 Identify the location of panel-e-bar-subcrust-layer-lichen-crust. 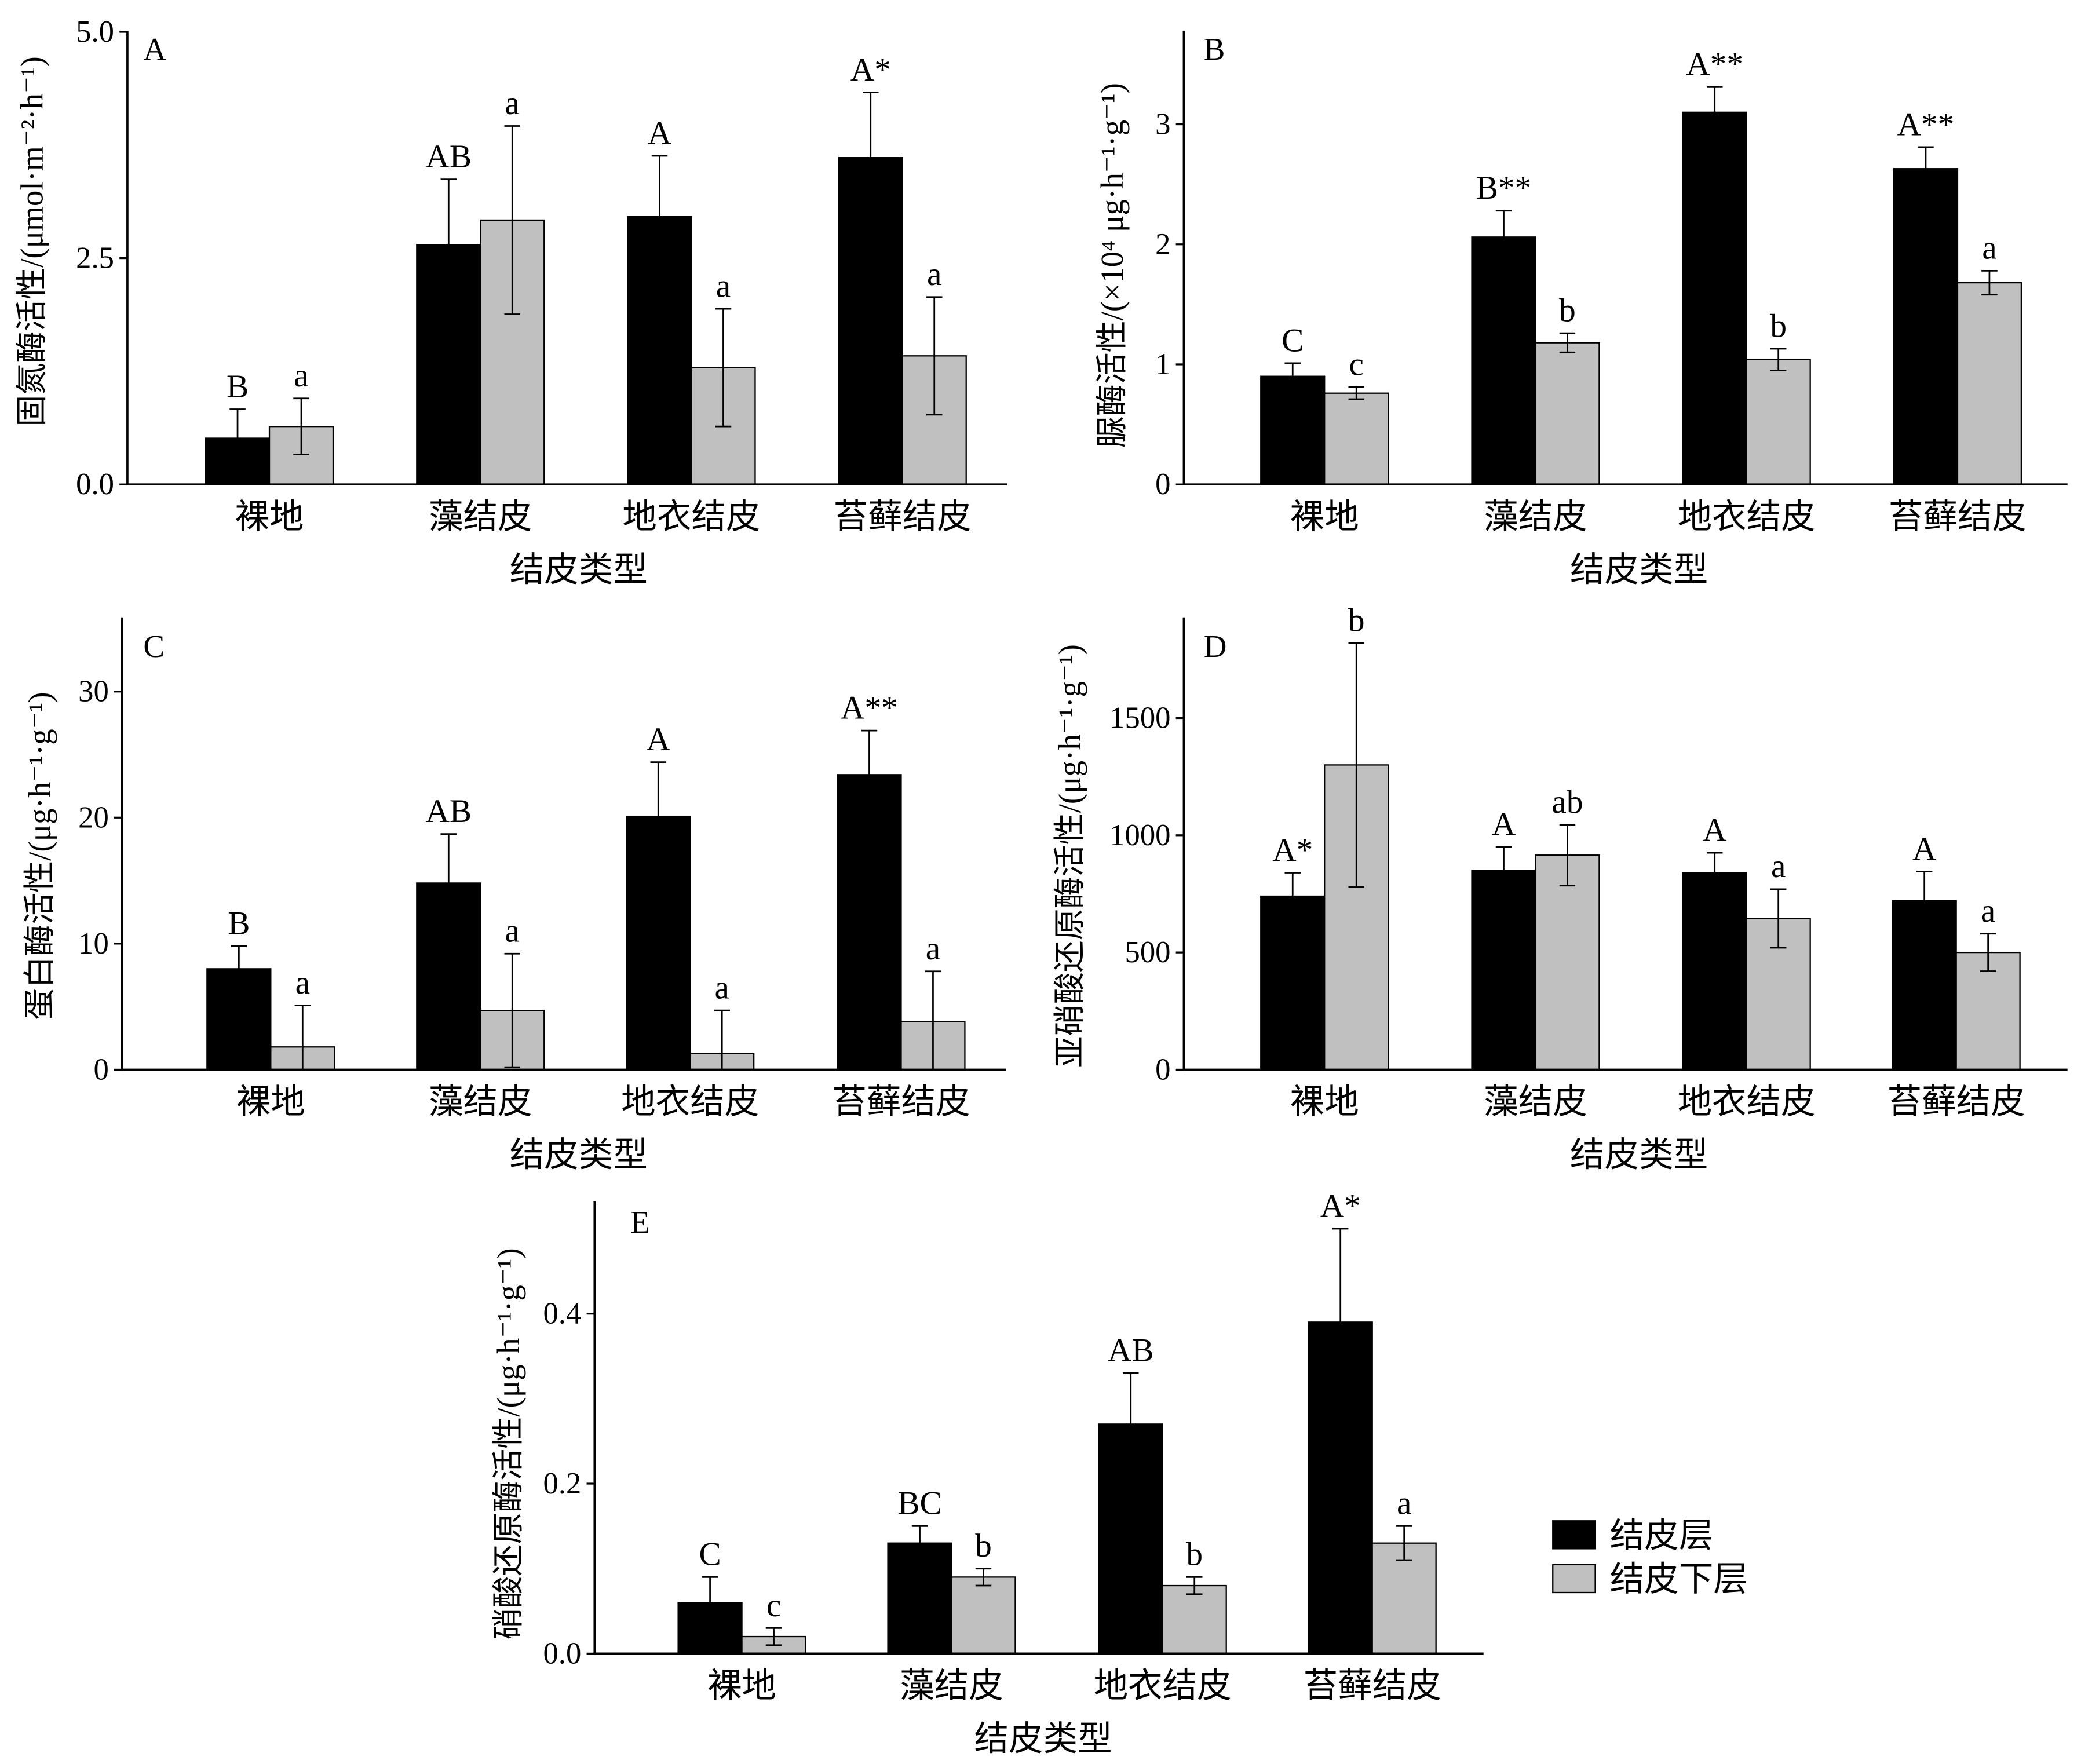
(1194, 1619).